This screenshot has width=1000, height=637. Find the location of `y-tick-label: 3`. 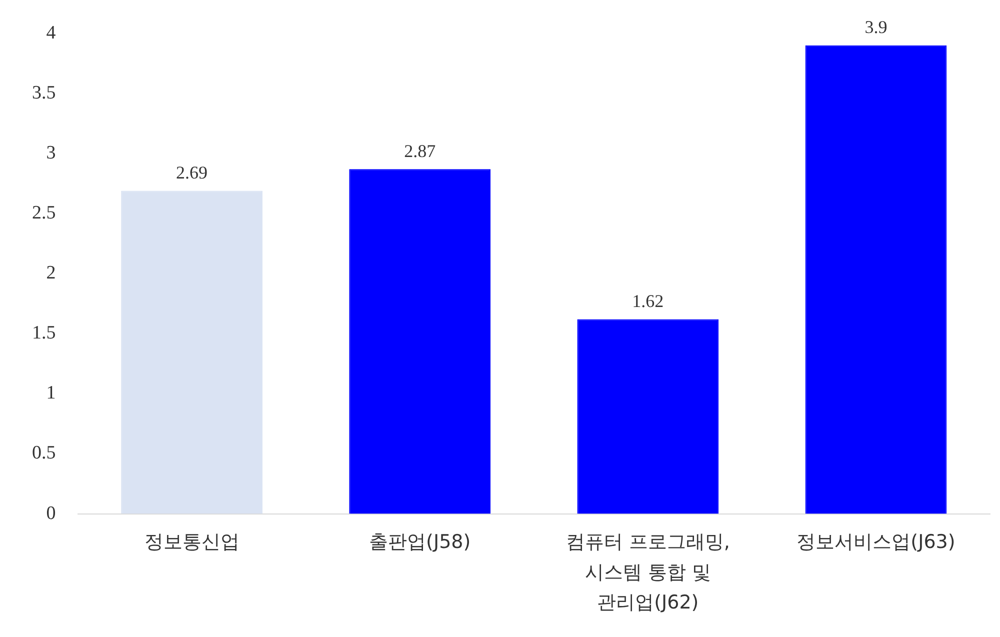

y-tick-label: 3 is located at coordinates (51, 153).